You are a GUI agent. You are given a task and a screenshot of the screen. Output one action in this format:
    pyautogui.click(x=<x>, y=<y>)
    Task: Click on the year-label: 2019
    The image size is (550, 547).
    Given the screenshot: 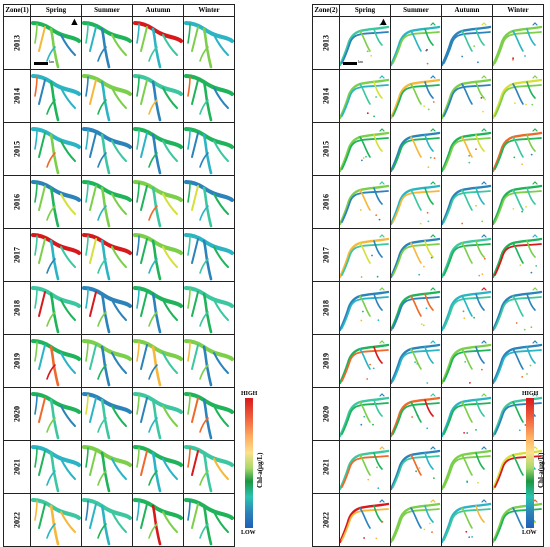 What is the action you would take?
    pyautogui.click(x=17, y=361)
    